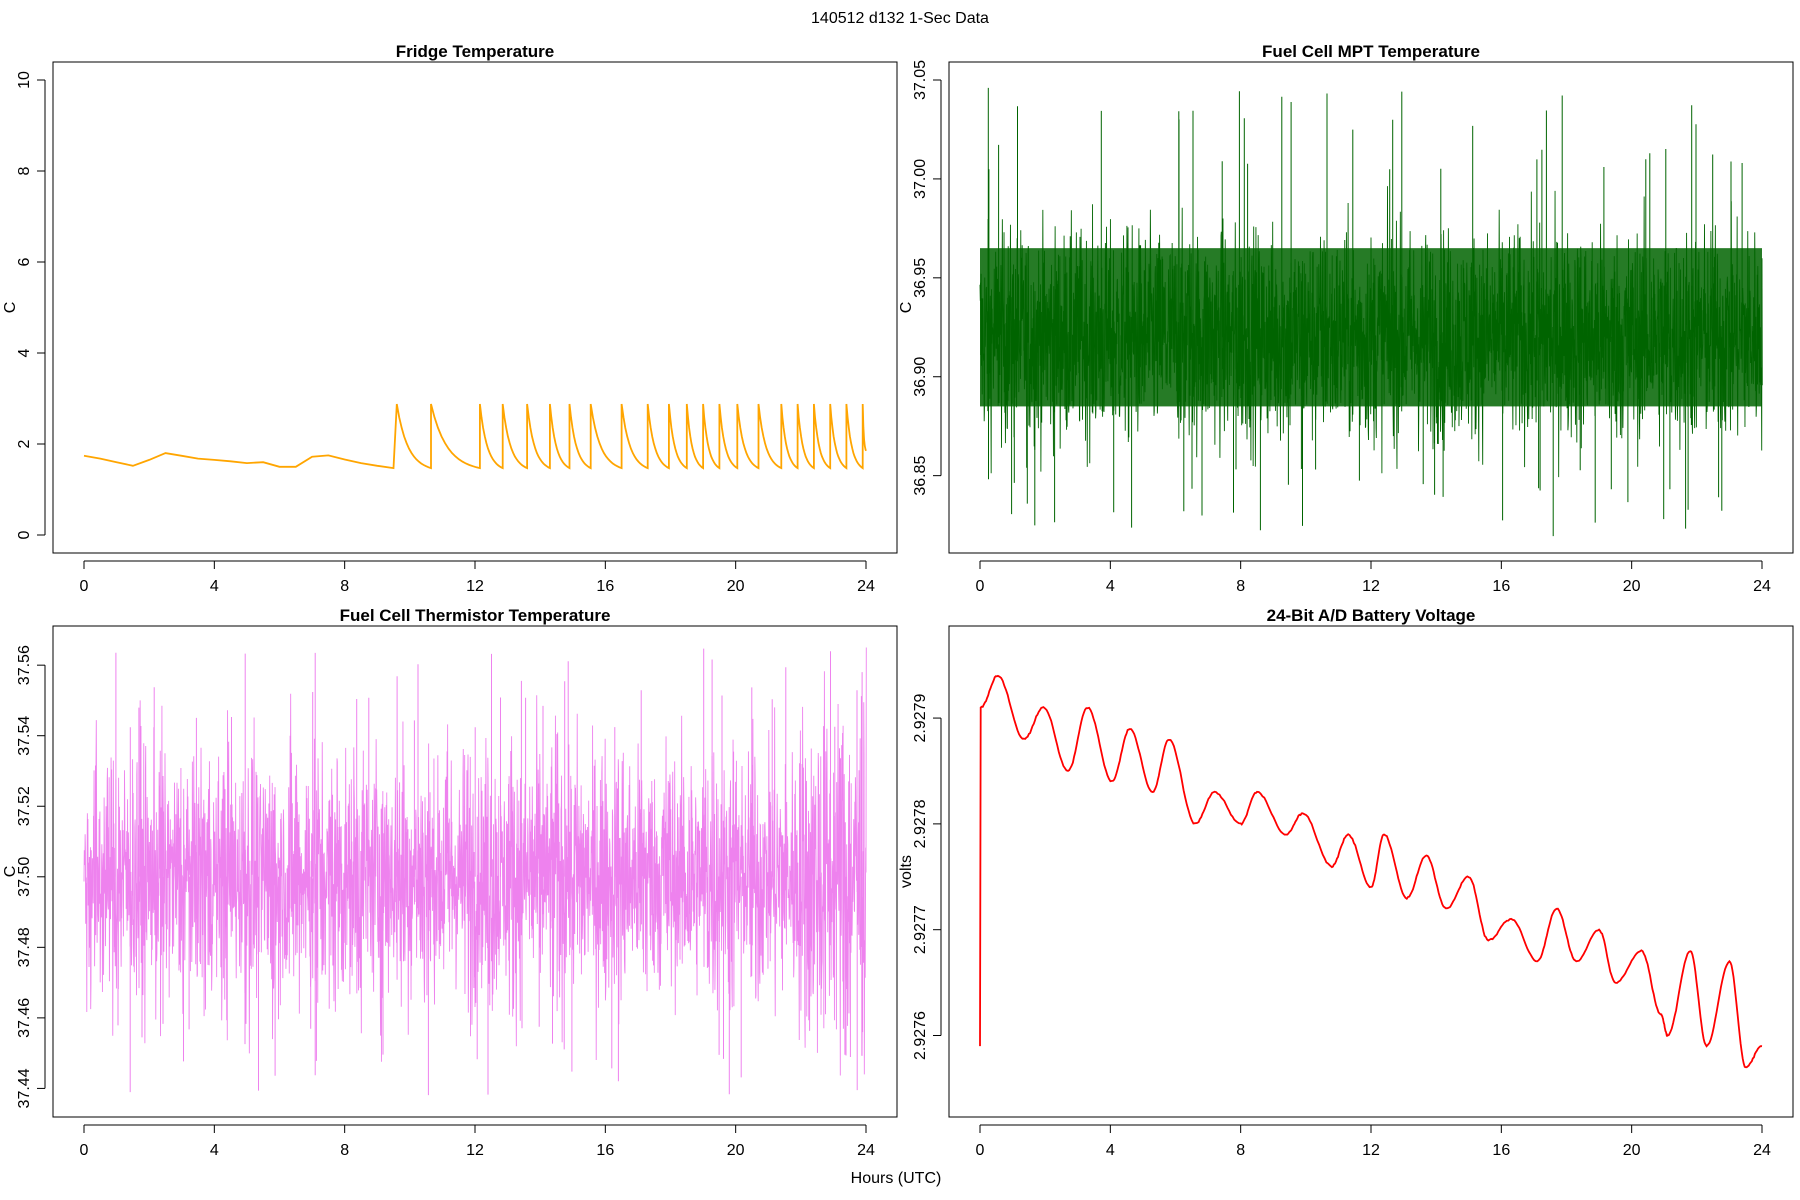 This screenshot has height=1200, width=1800. What do you see at coordinates (927, 876) in the screenshot?
I see `y-axis: 2.9276 2.9277 2.9278 2.9279` at bounding box center [927, 876].